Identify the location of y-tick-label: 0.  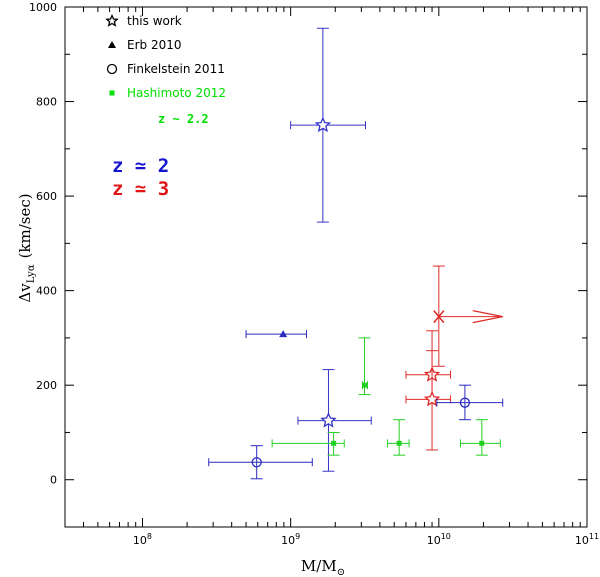
(53, 480).